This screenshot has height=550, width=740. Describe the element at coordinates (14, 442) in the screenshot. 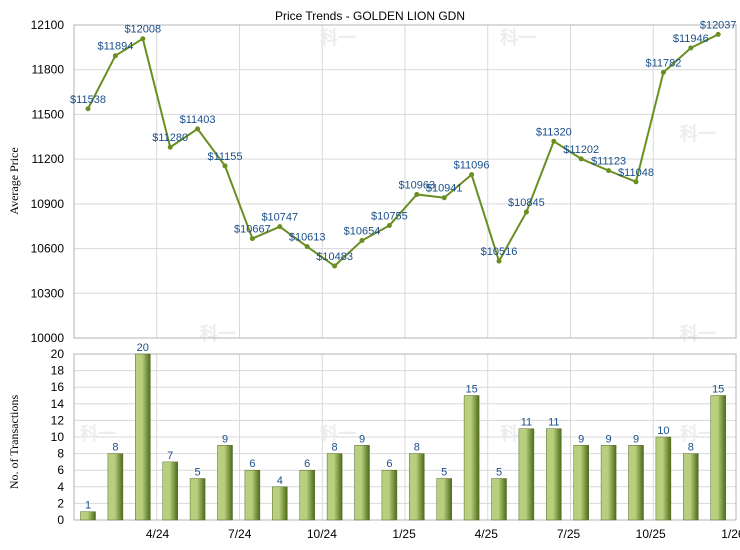

I see `transactions-y-axis-title: No. of Transactions` at that location.